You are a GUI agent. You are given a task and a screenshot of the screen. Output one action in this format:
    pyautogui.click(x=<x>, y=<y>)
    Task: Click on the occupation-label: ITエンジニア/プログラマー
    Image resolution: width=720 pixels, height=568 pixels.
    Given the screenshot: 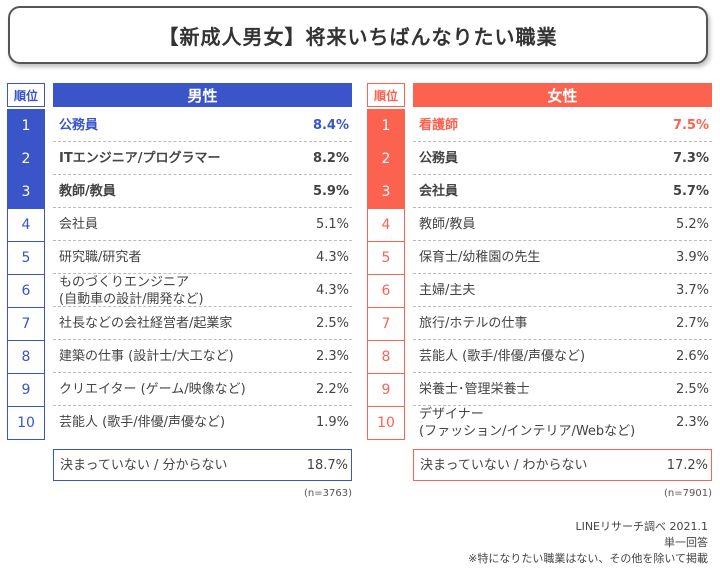 What is the action you would take?
    pyautogui.click(x=140, y=158)
    